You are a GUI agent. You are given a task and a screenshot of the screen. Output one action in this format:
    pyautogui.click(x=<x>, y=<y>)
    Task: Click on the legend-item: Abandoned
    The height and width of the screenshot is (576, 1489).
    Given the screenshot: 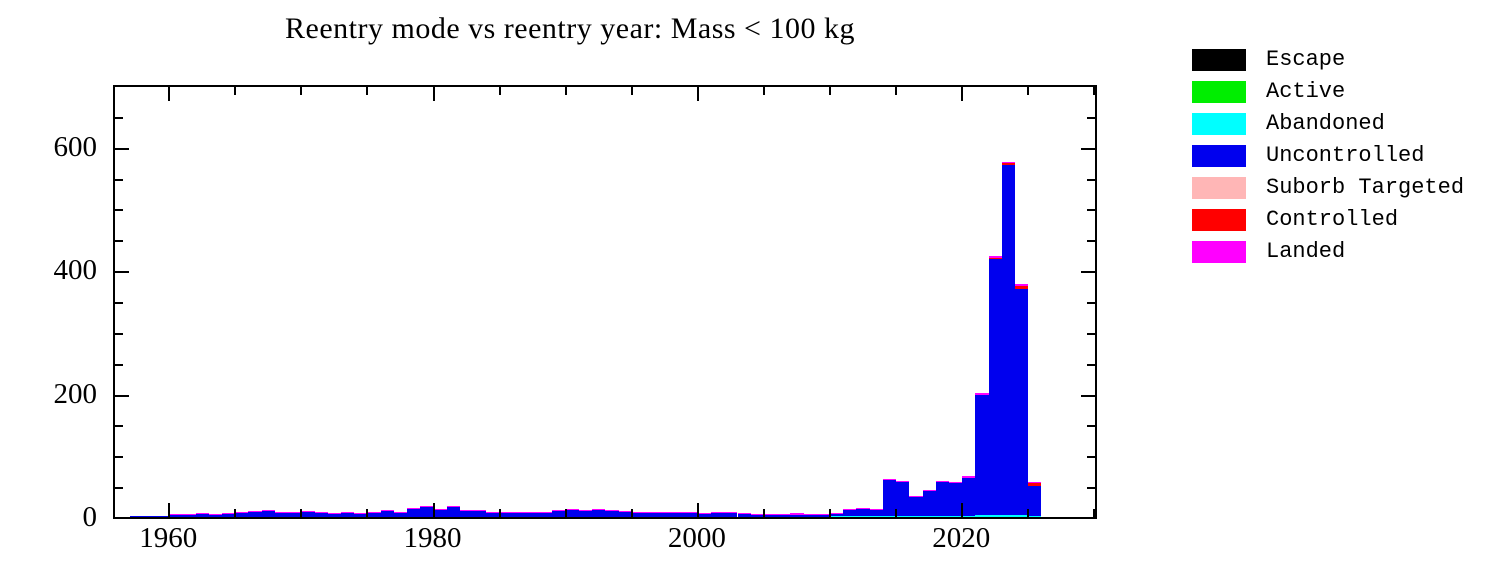 What is the action you would take?
    pyautogui.click(x=1337, y=124)
    